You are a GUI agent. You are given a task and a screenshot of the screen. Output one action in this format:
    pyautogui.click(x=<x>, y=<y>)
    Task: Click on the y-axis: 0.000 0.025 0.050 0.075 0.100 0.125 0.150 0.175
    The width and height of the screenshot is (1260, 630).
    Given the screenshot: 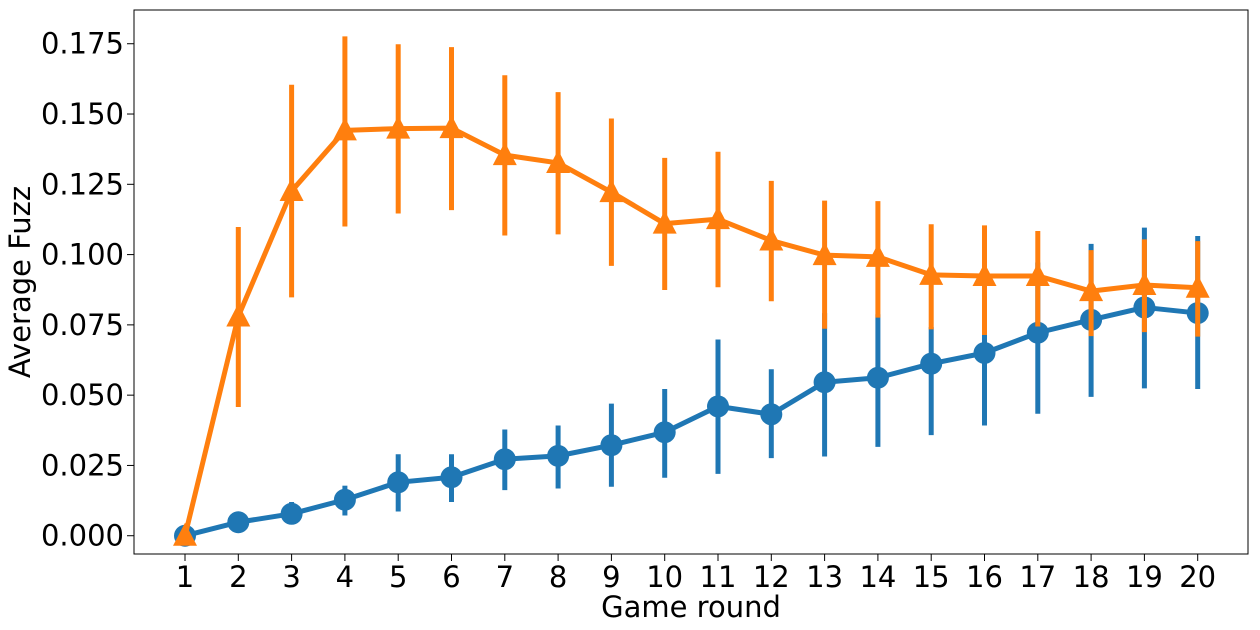 What is the action you would take?
    pyautogui.click(x=87, y=290)
    